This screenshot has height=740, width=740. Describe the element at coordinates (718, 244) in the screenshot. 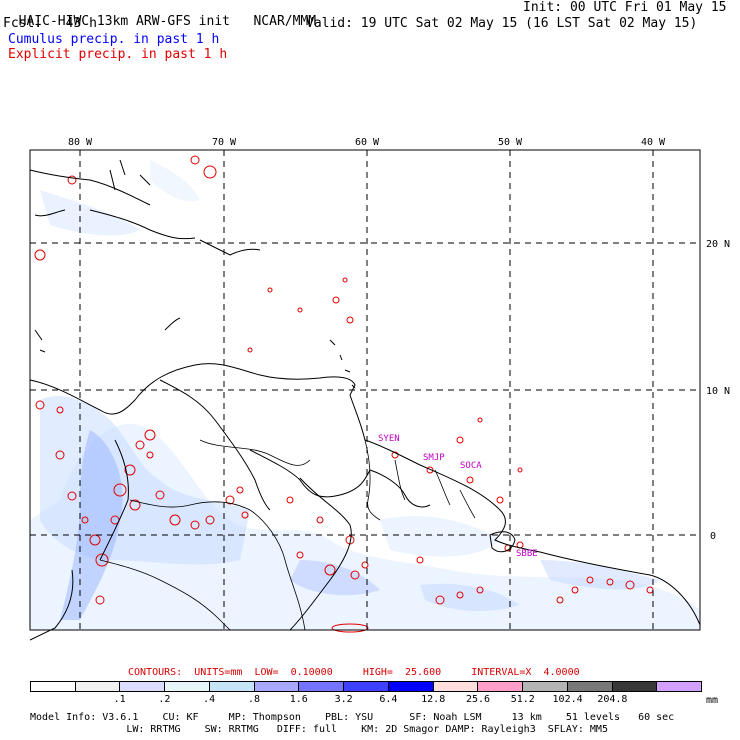

I see `lat-label-20n: 20 N` at that location.